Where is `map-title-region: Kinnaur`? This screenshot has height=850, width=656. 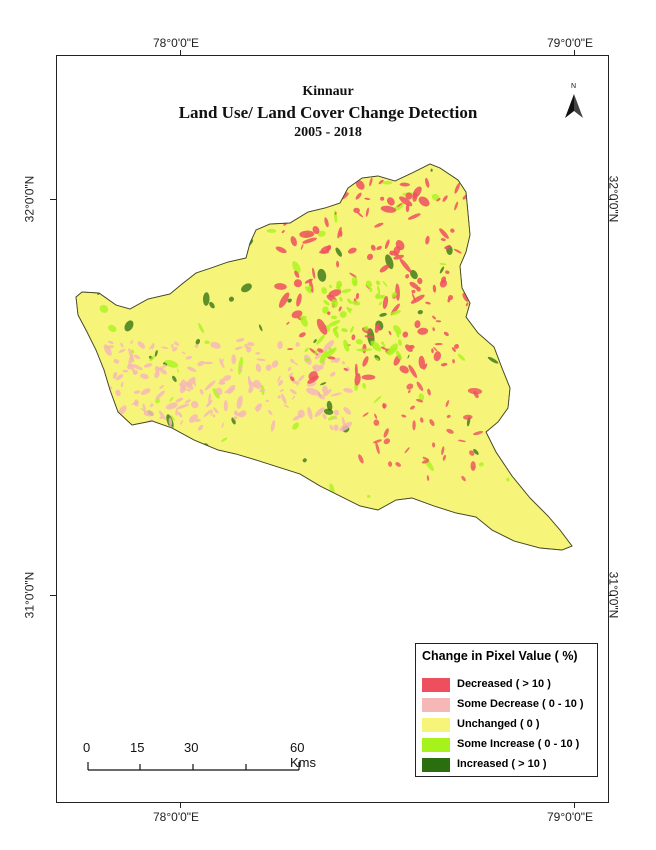
map-title-region: Kinnaur is located at coordinates (328, 91).